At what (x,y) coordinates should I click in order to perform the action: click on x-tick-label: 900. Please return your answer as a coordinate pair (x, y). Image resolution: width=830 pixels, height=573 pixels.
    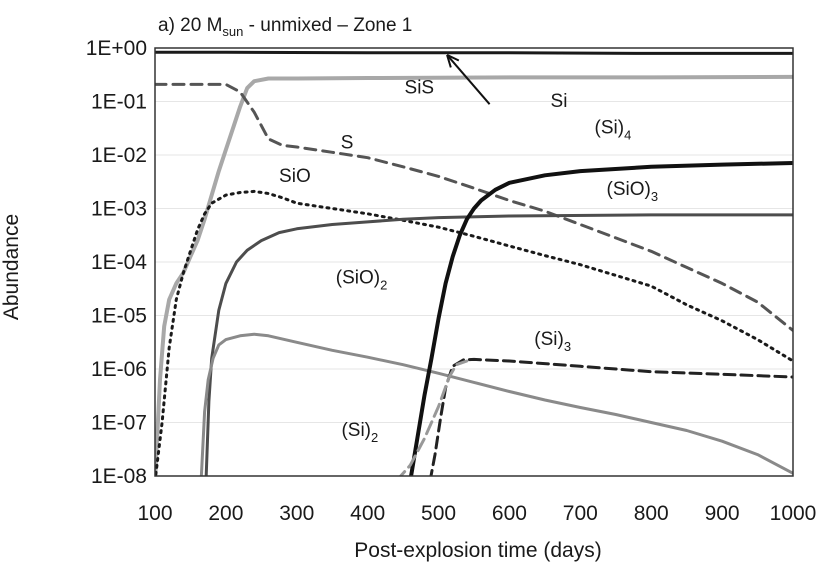
    Looking at the image, I should click on (722, 513).